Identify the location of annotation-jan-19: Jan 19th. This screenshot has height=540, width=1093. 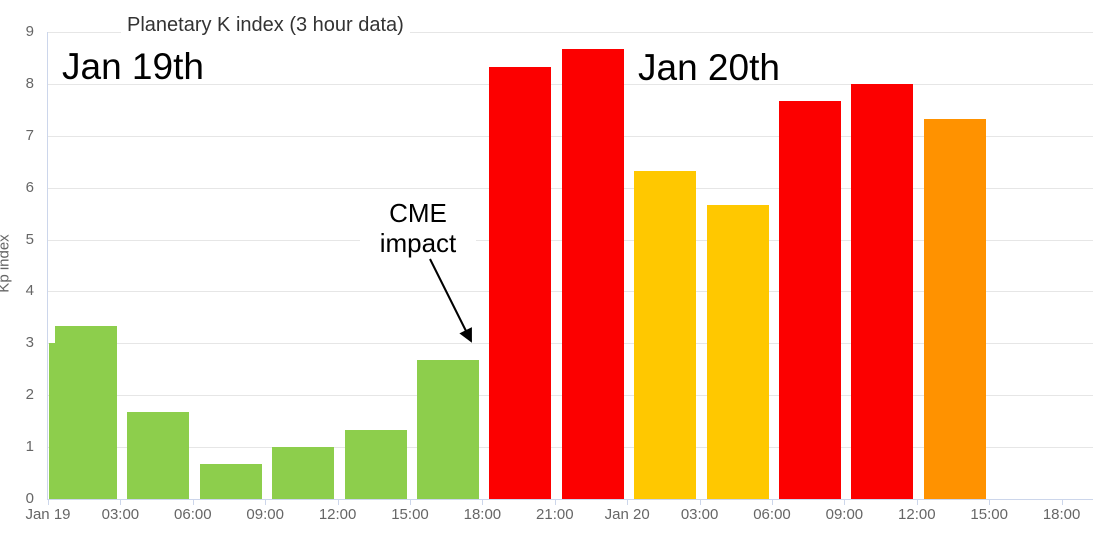
(133, 66).